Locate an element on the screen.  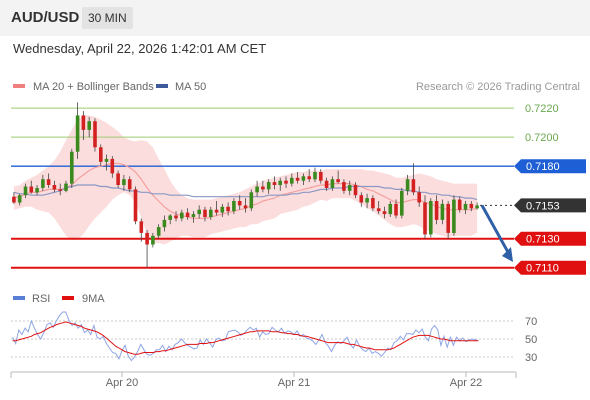
time-axis-label: Apr 20 is located at coordinates (122, 383).